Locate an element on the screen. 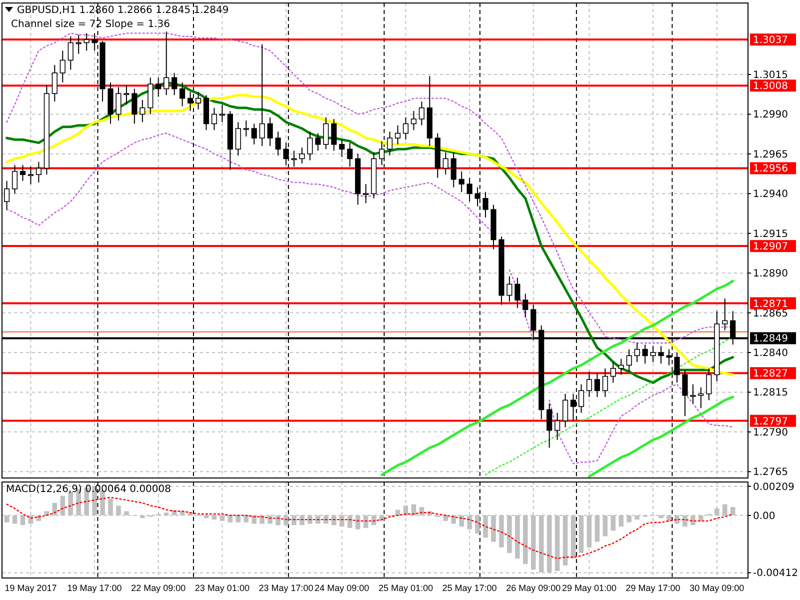 The width and height of the screenshot is (800, 600). x-tick-label: 25 May 17:00 is located at coordinates (469, 588).